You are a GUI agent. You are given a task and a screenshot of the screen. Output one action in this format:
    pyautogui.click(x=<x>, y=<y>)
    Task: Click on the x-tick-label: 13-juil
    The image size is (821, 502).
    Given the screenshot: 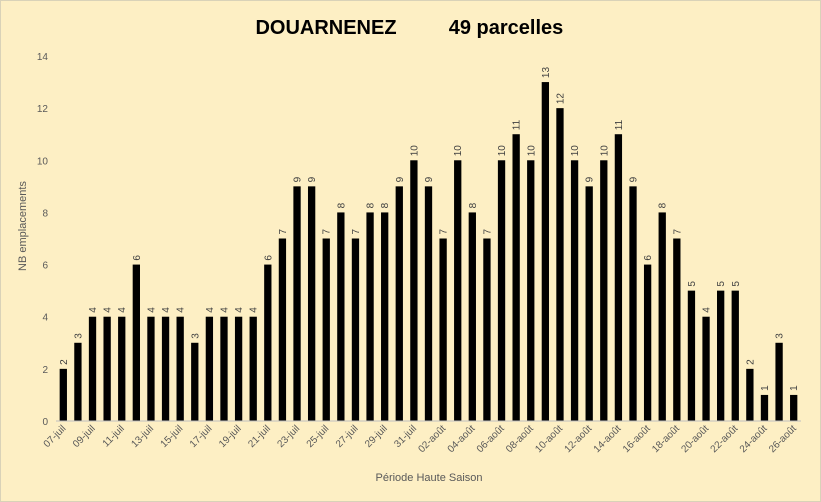 What is the action you would take?
    pyautogui.click(x=142, y=436)
    